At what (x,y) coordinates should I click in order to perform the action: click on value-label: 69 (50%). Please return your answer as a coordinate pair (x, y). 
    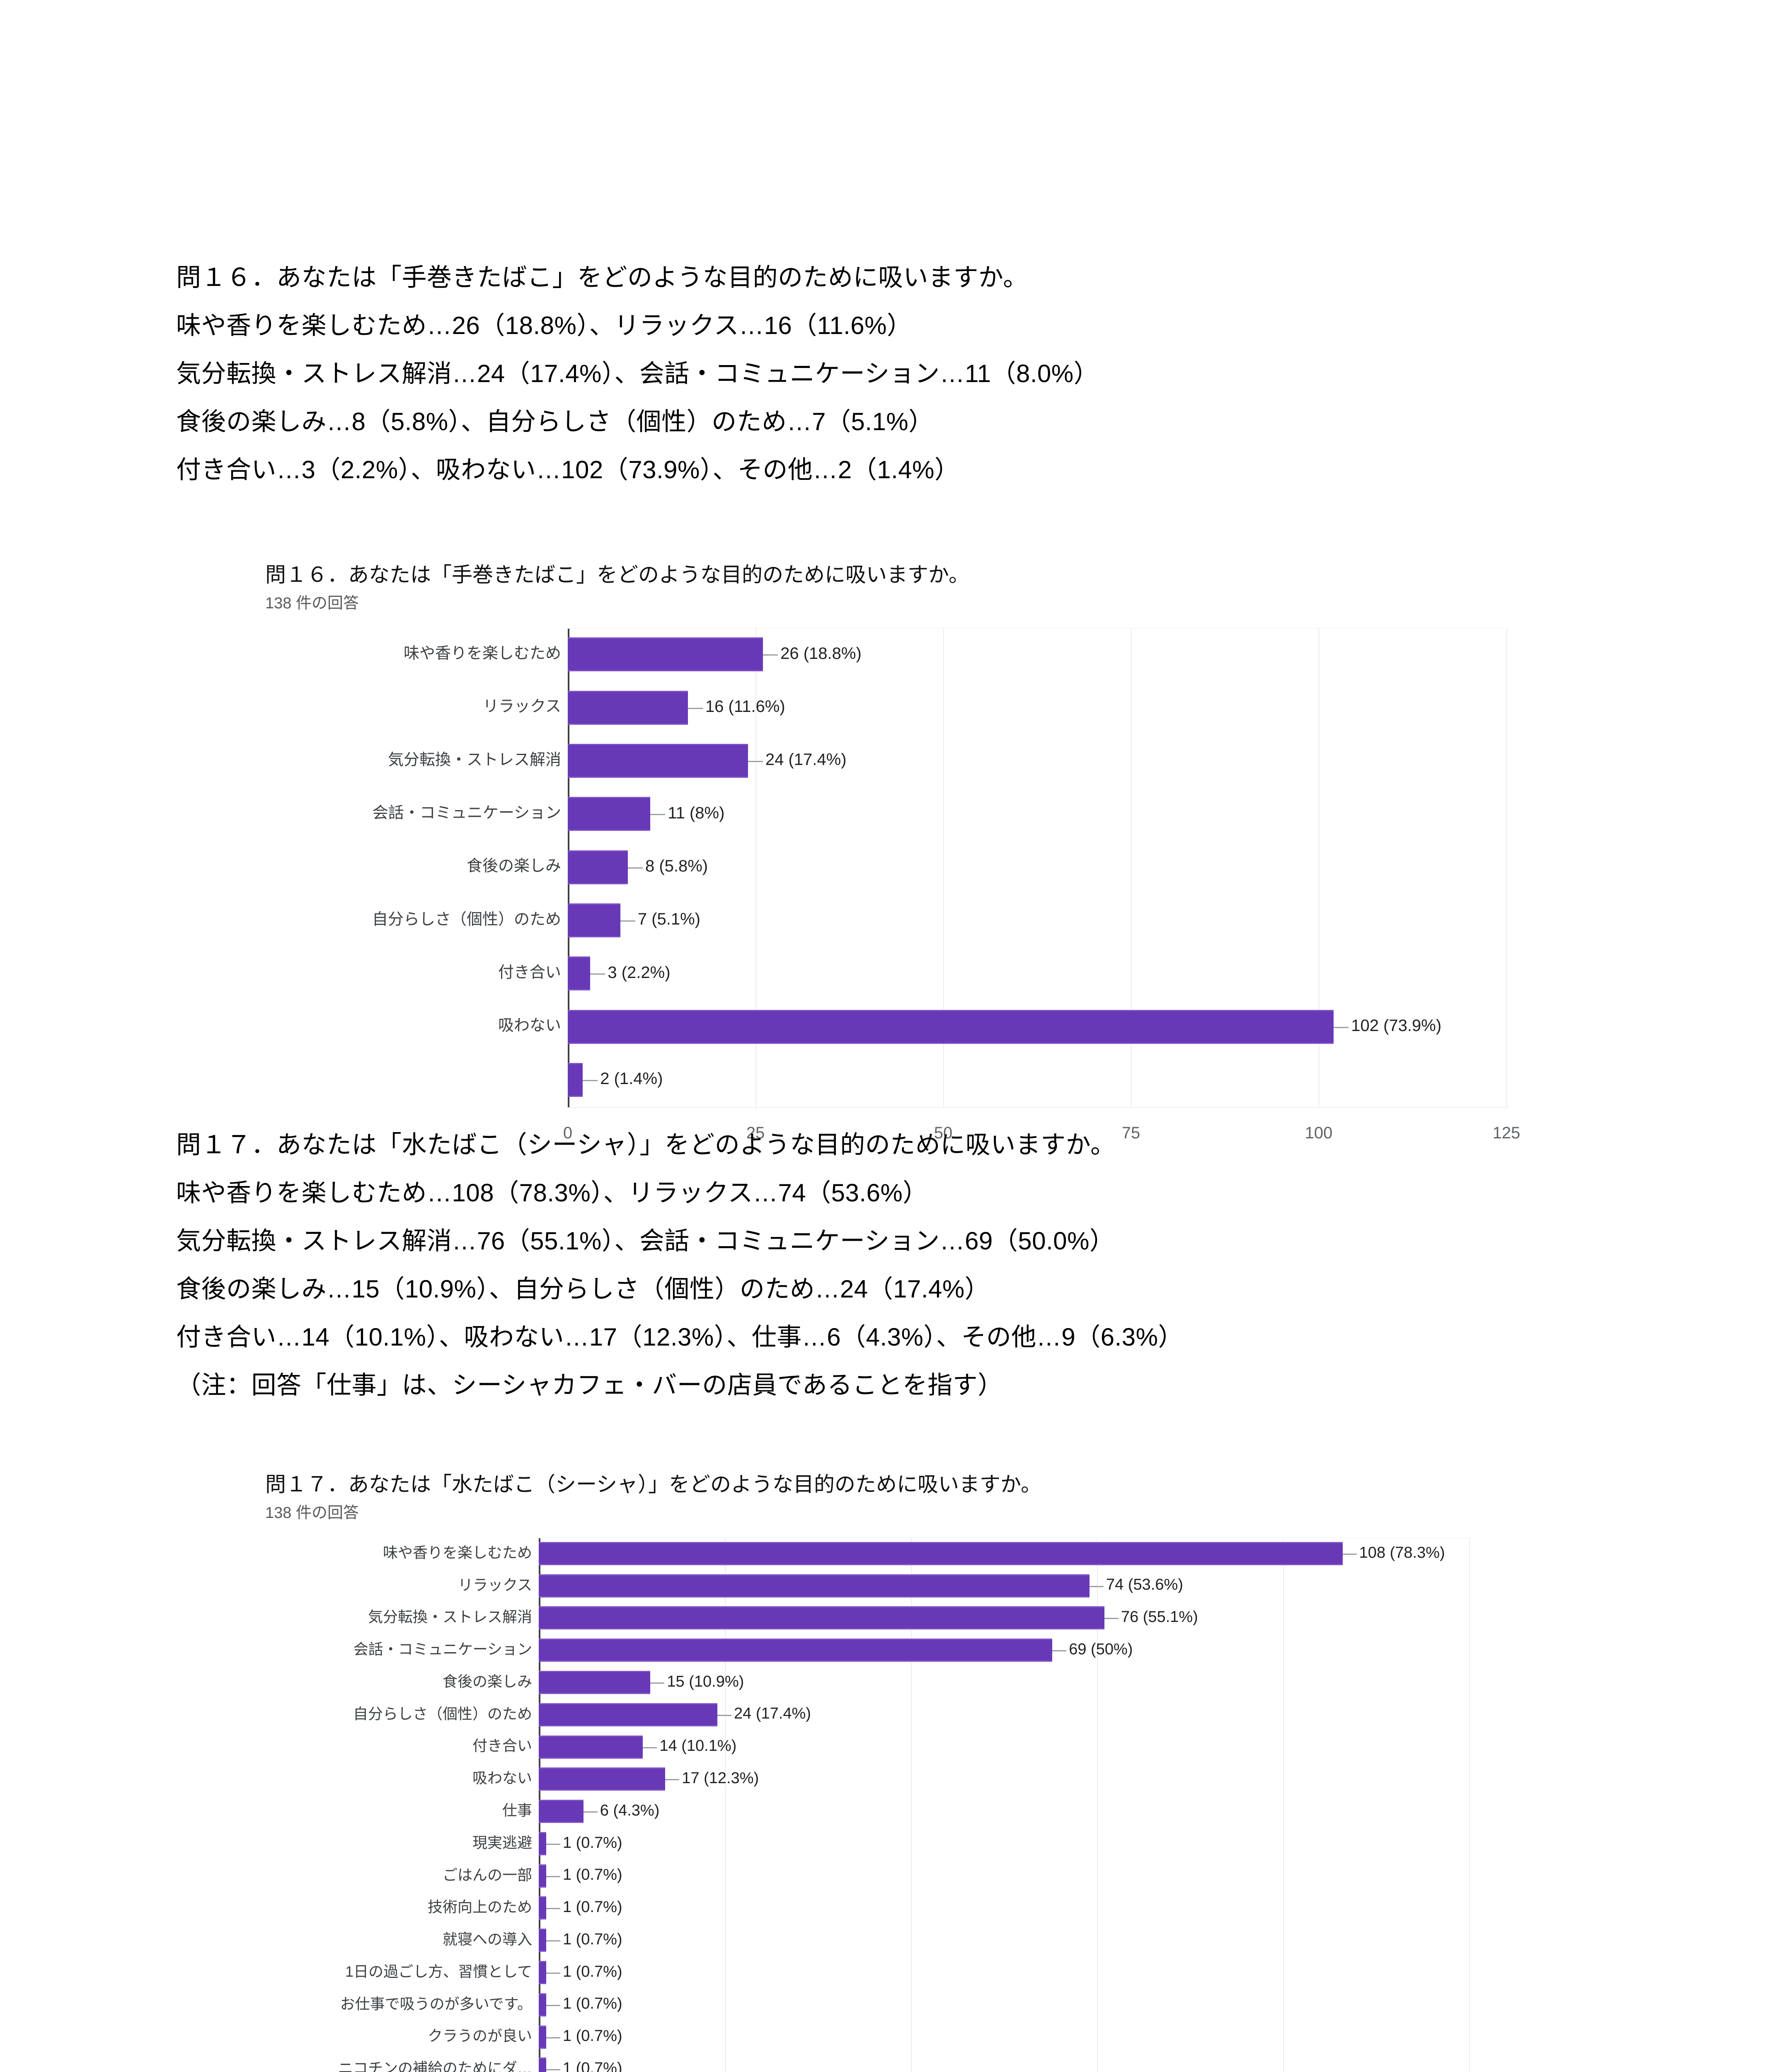
    Looking at the image, I should click on (1101, 1649).